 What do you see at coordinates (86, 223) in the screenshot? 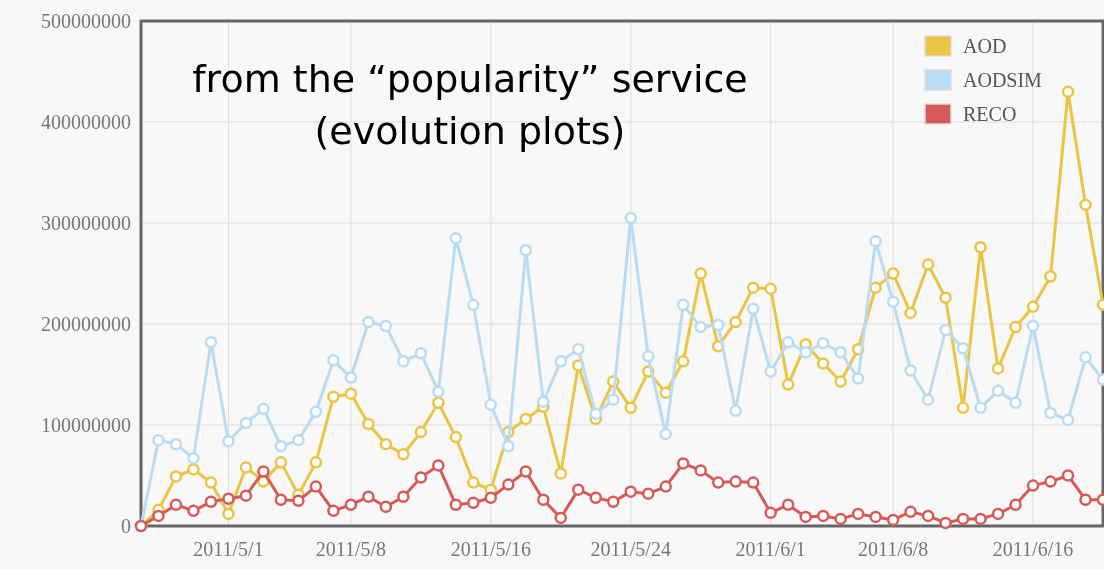
I see `y-tick-label: 300000000` at bounding box center [86, 223].